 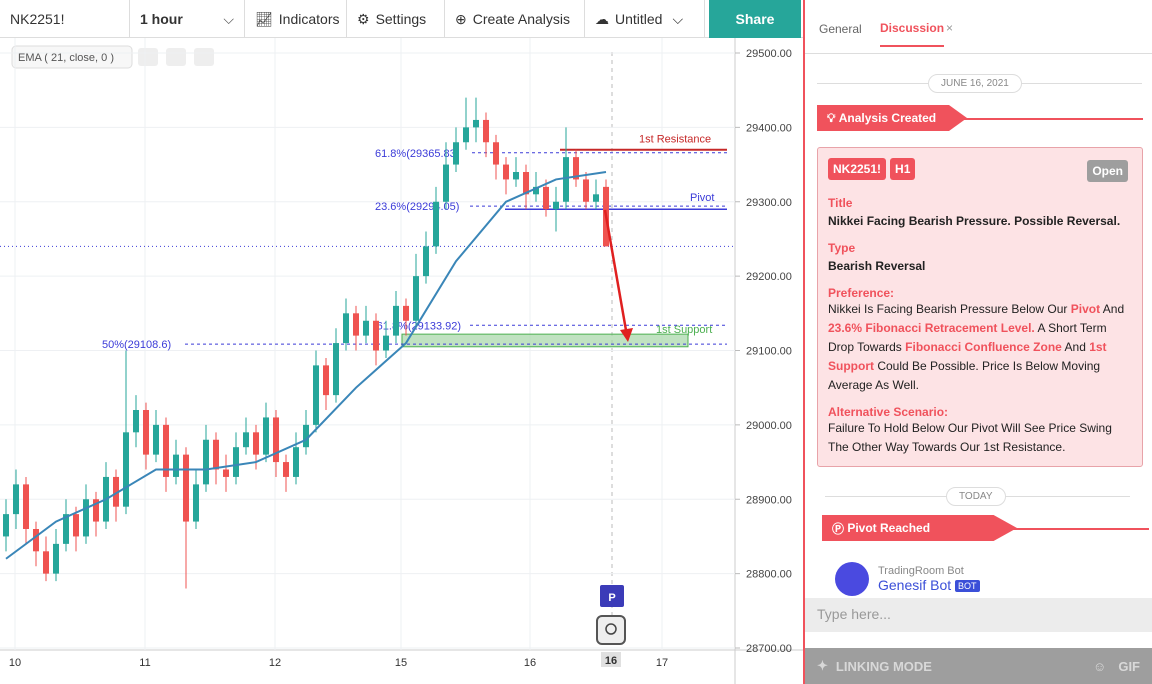 I want to click on share: Share, so click(x=755, y=19).